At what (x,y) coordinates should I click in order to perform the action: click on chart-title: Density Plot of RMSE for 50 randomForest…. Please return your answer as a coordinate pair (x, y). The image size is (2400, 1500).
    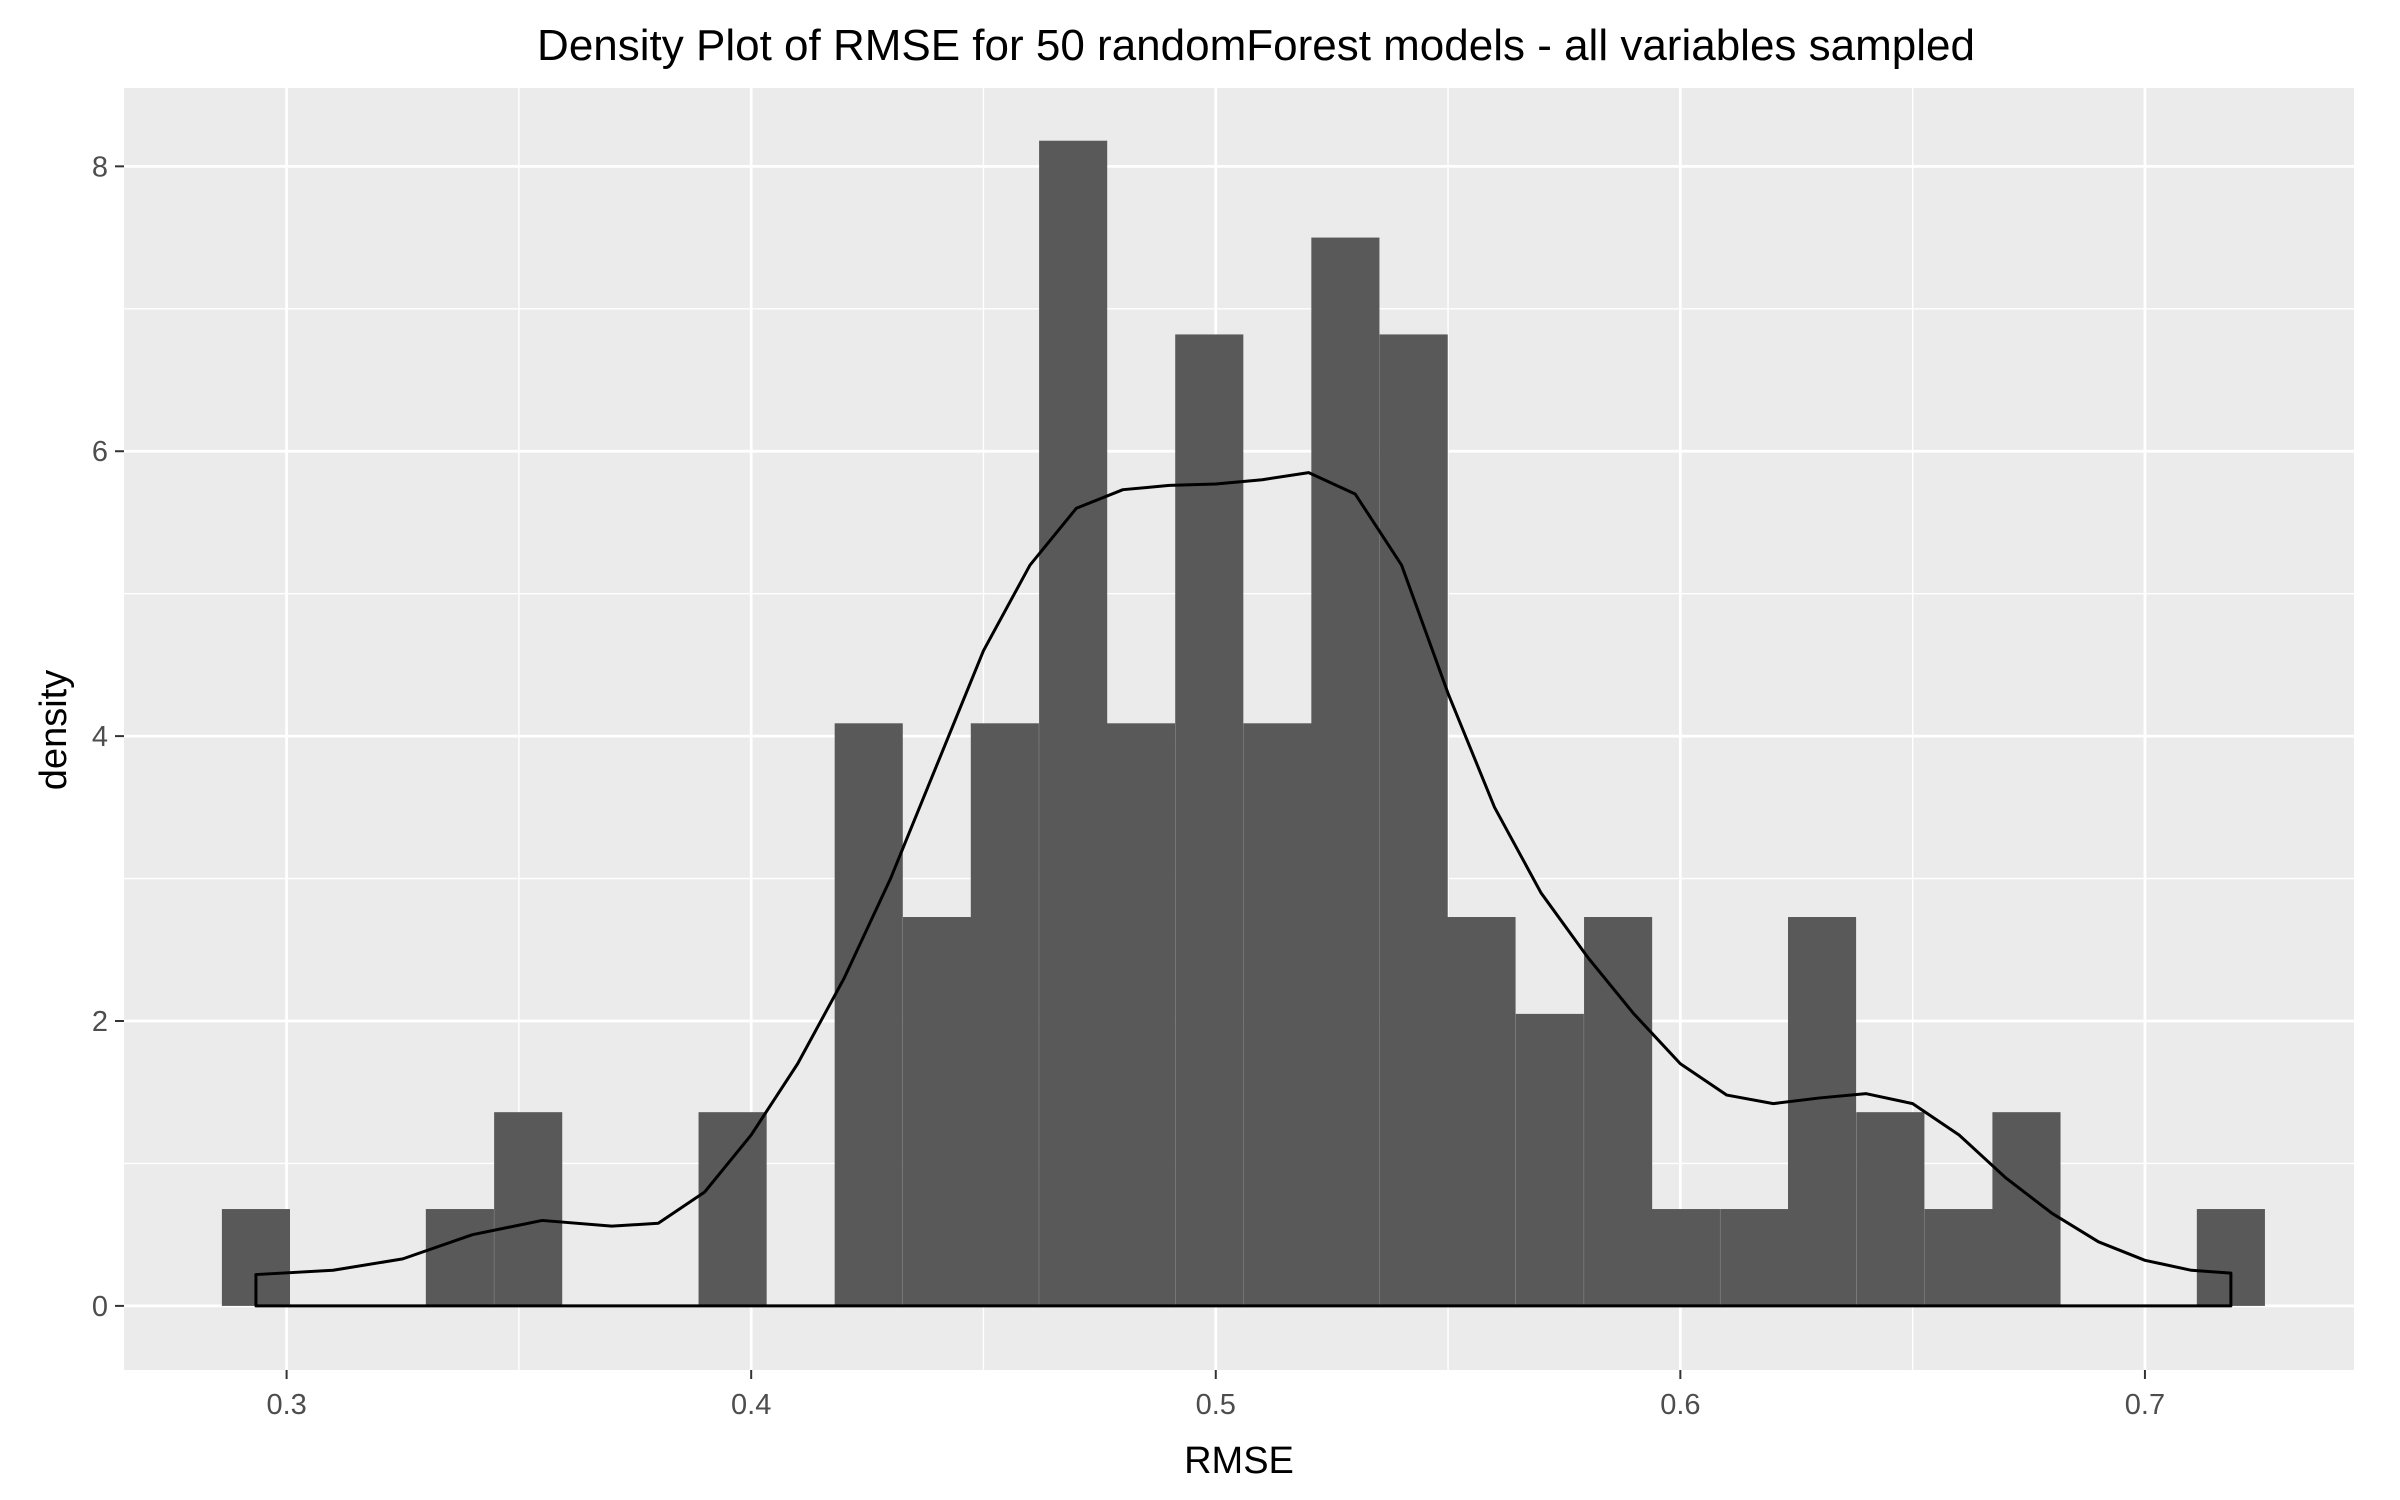
    Looking at the image, I should click on (1256, 45).